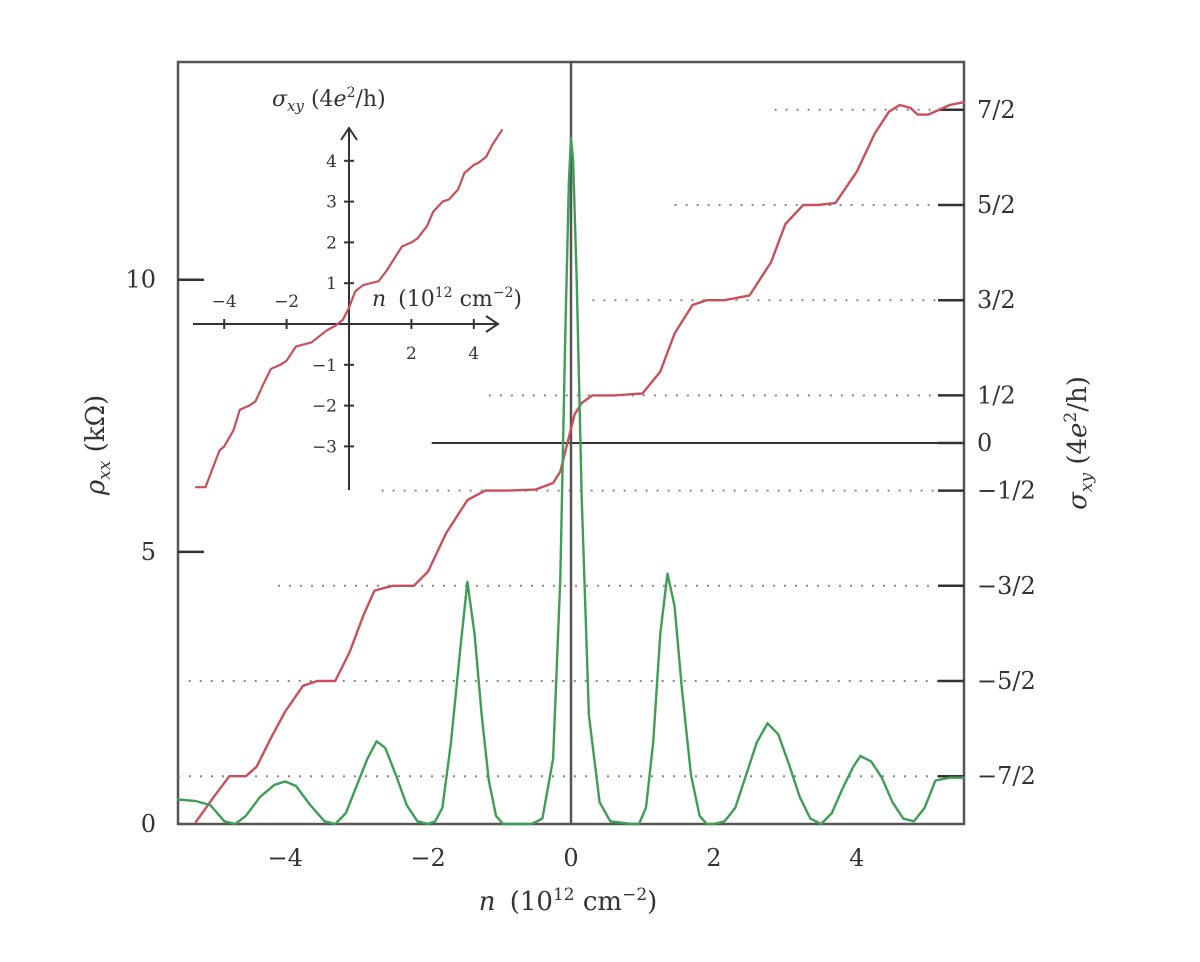 Image resolution: width=1200 pixels, height=962 pixels. Describe the element at coordinates (996, 300) in the screenshot. I see `right-tick-label-2: 3/2` at that location.